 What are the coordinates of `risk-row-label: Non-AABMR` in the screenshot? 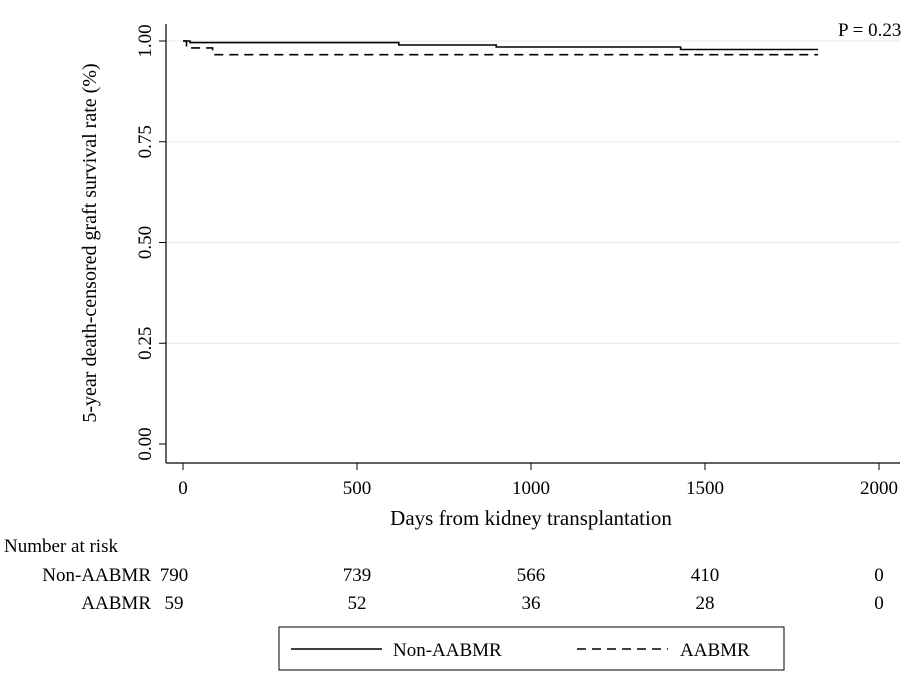 It's located at (96, 575).